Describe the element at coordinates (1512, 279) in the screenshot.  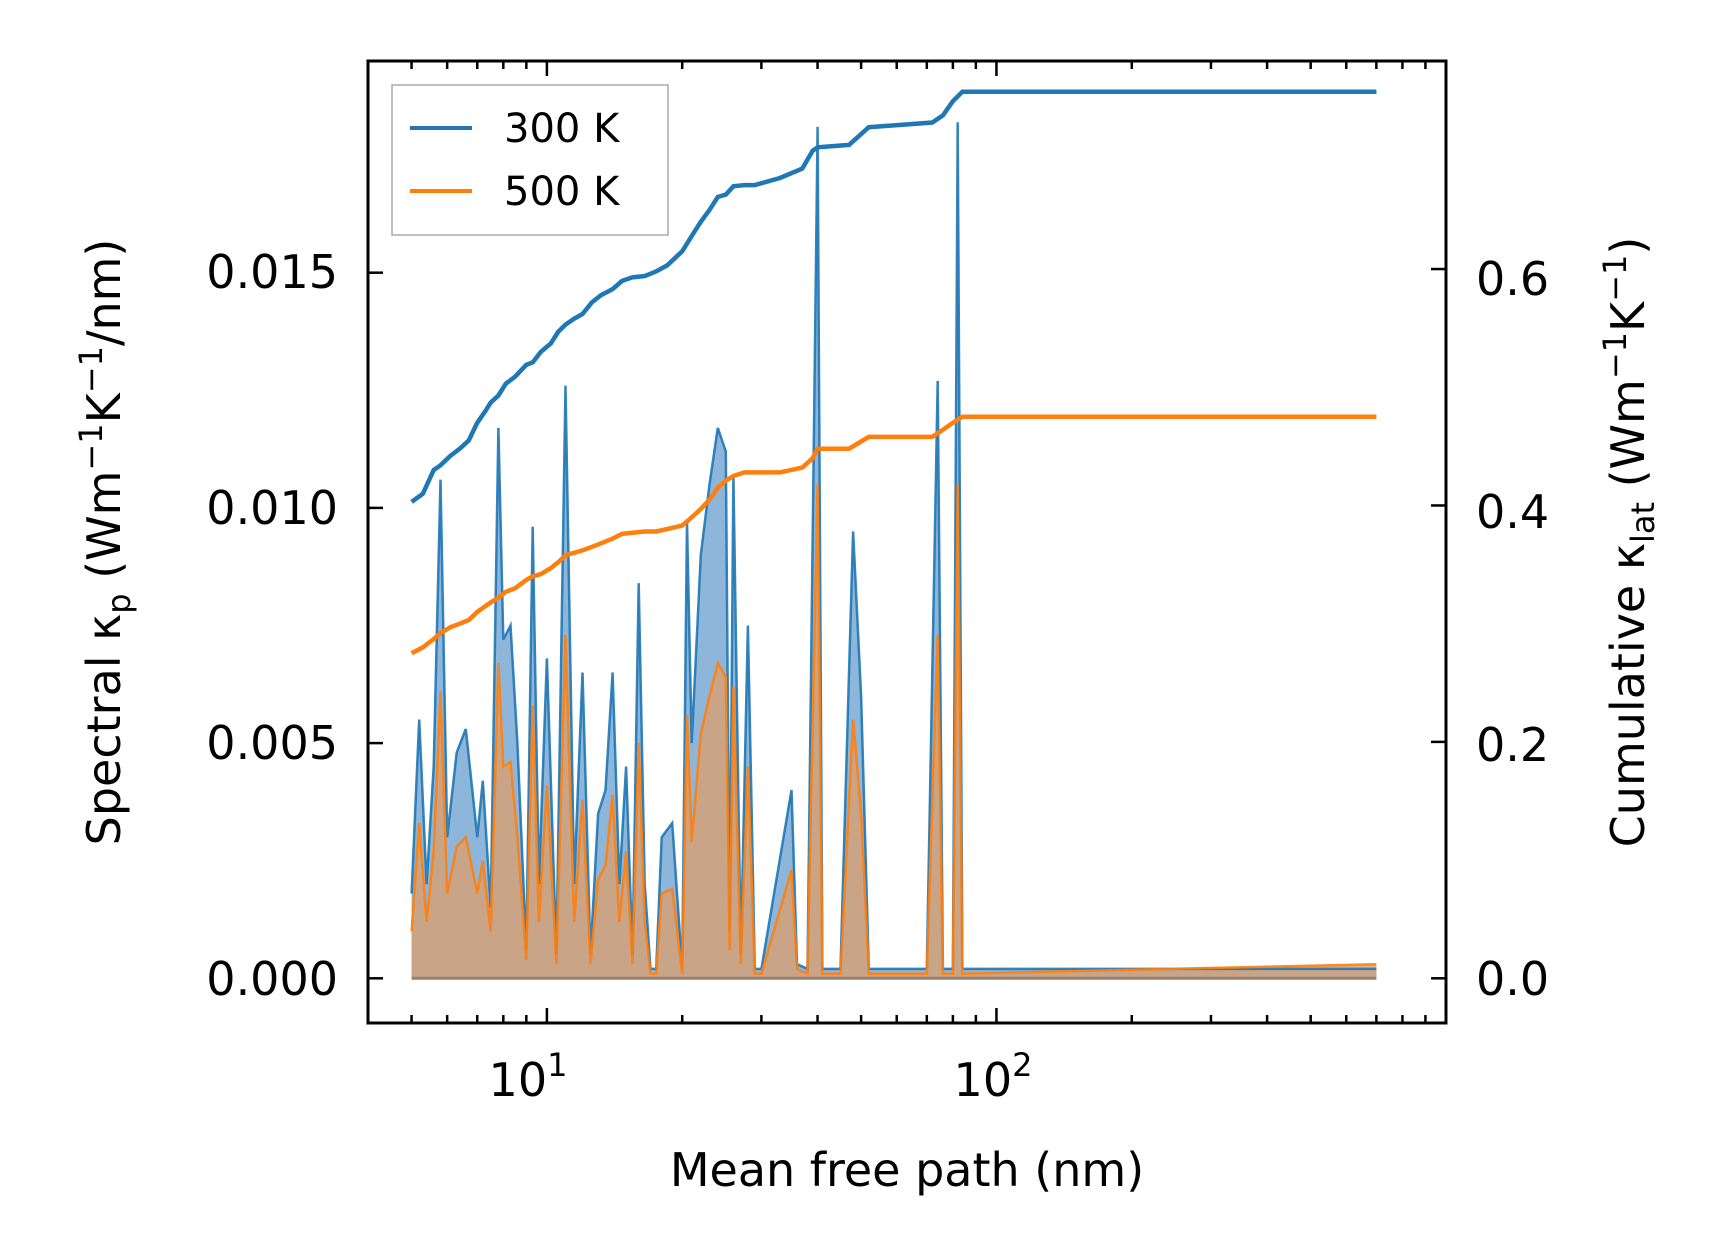
I see `right-y-tick-label-3: 0.6` at that location.